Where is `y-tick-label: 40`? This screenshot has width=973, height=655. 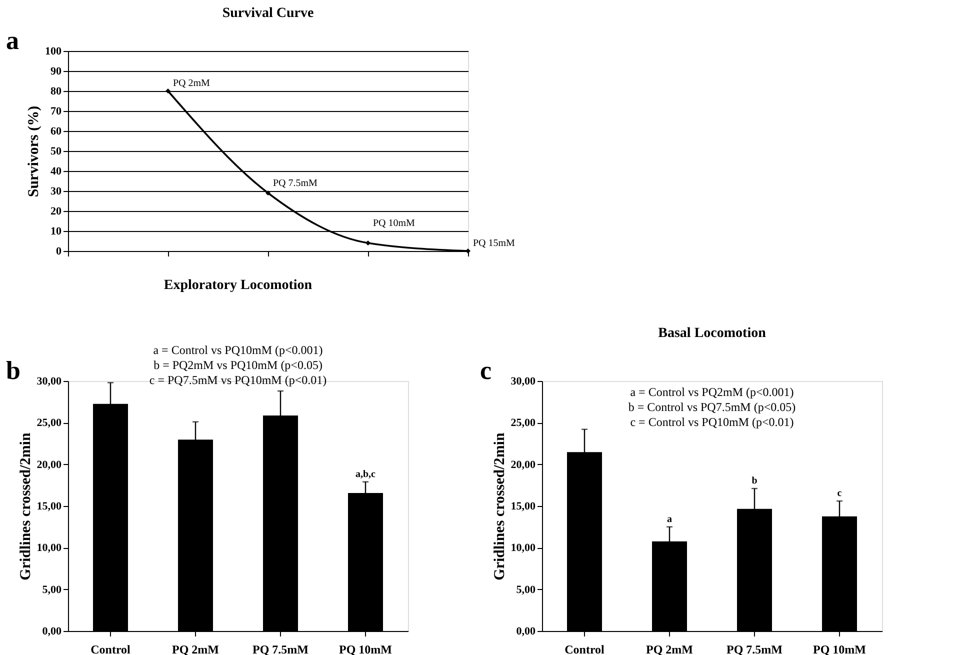 y-tick-label: 40 is located at coordinates (56, 172).